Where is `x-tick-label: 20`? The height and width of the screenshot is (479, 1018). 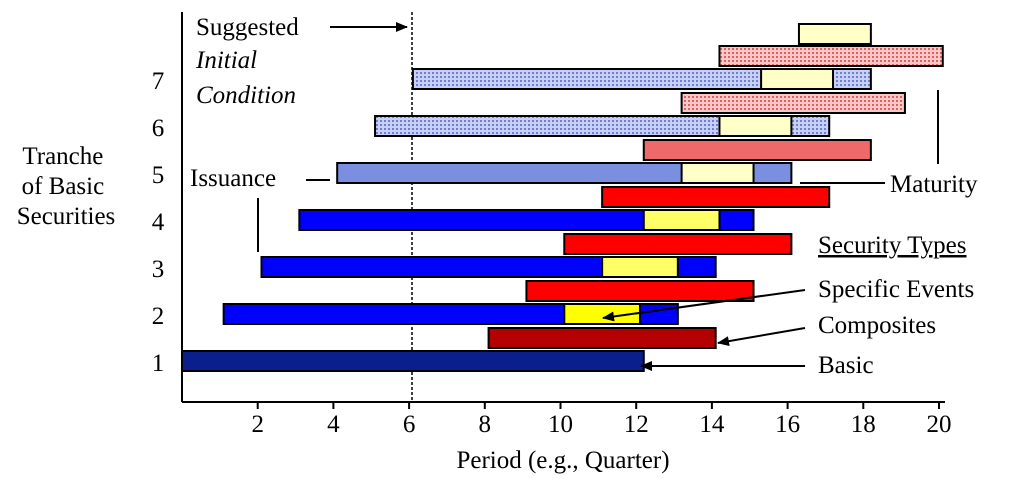 x-tick-label: 20 is located at coordinates (939, 424).